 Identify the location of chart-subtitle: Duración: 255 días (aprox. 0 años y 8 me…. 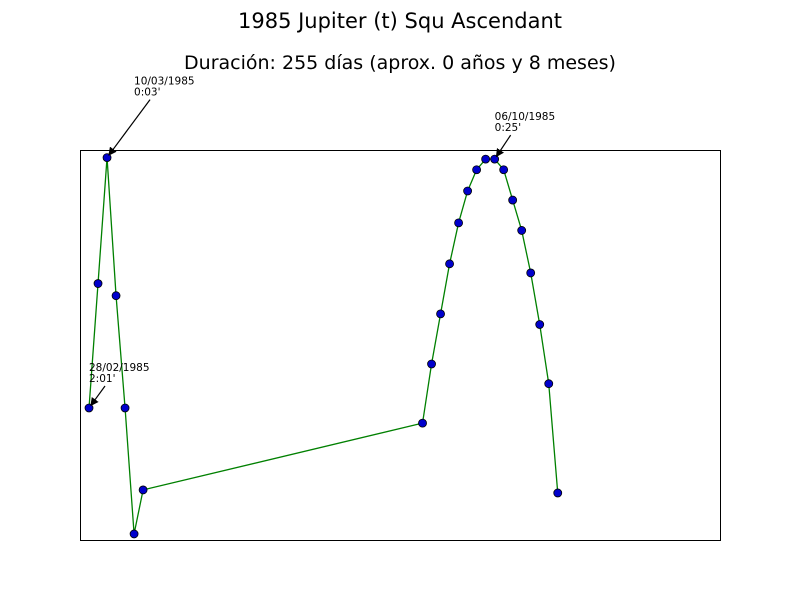
(400, 63).